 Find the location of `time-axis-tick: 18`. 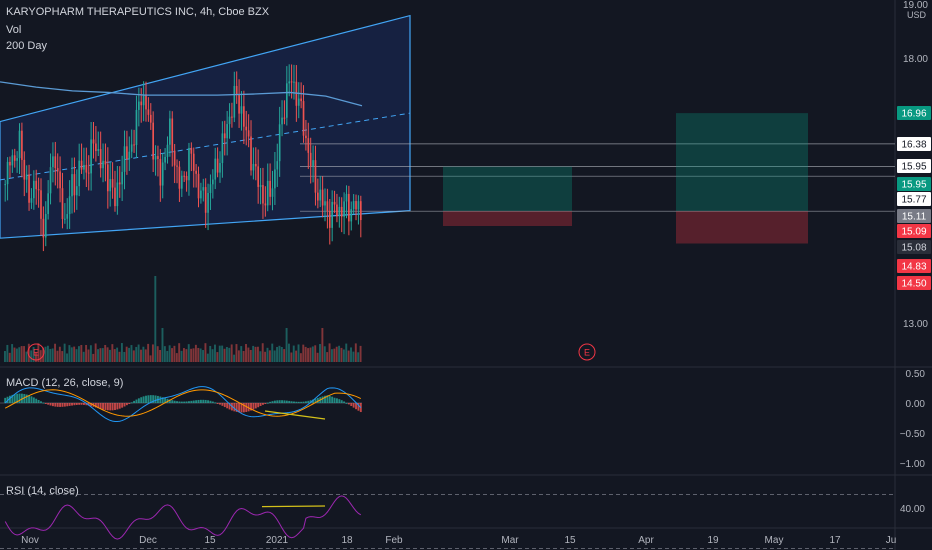

time-axis-tick: 18 is located at coordinates (347, 540).